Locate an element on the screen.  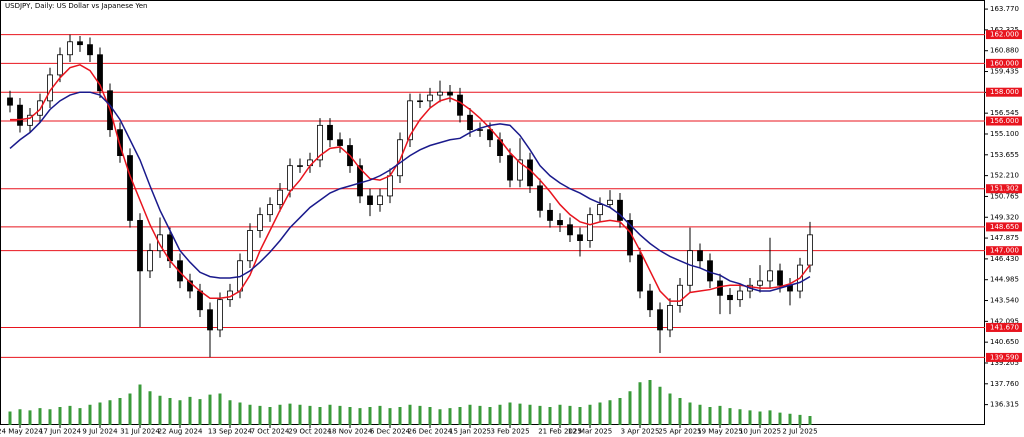
level-label: 156.000 is located at coordinates (1004, 121).